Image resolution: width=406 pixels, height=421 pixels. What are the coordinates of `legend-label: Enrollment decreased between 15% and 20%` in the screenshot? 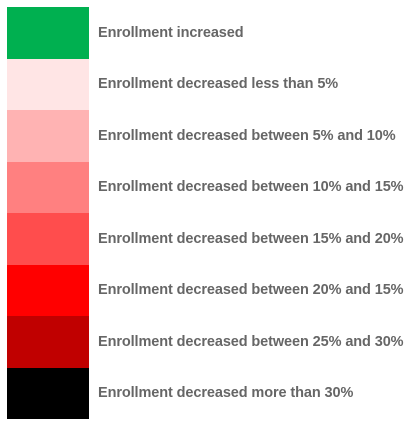 It's located at (251, 238).